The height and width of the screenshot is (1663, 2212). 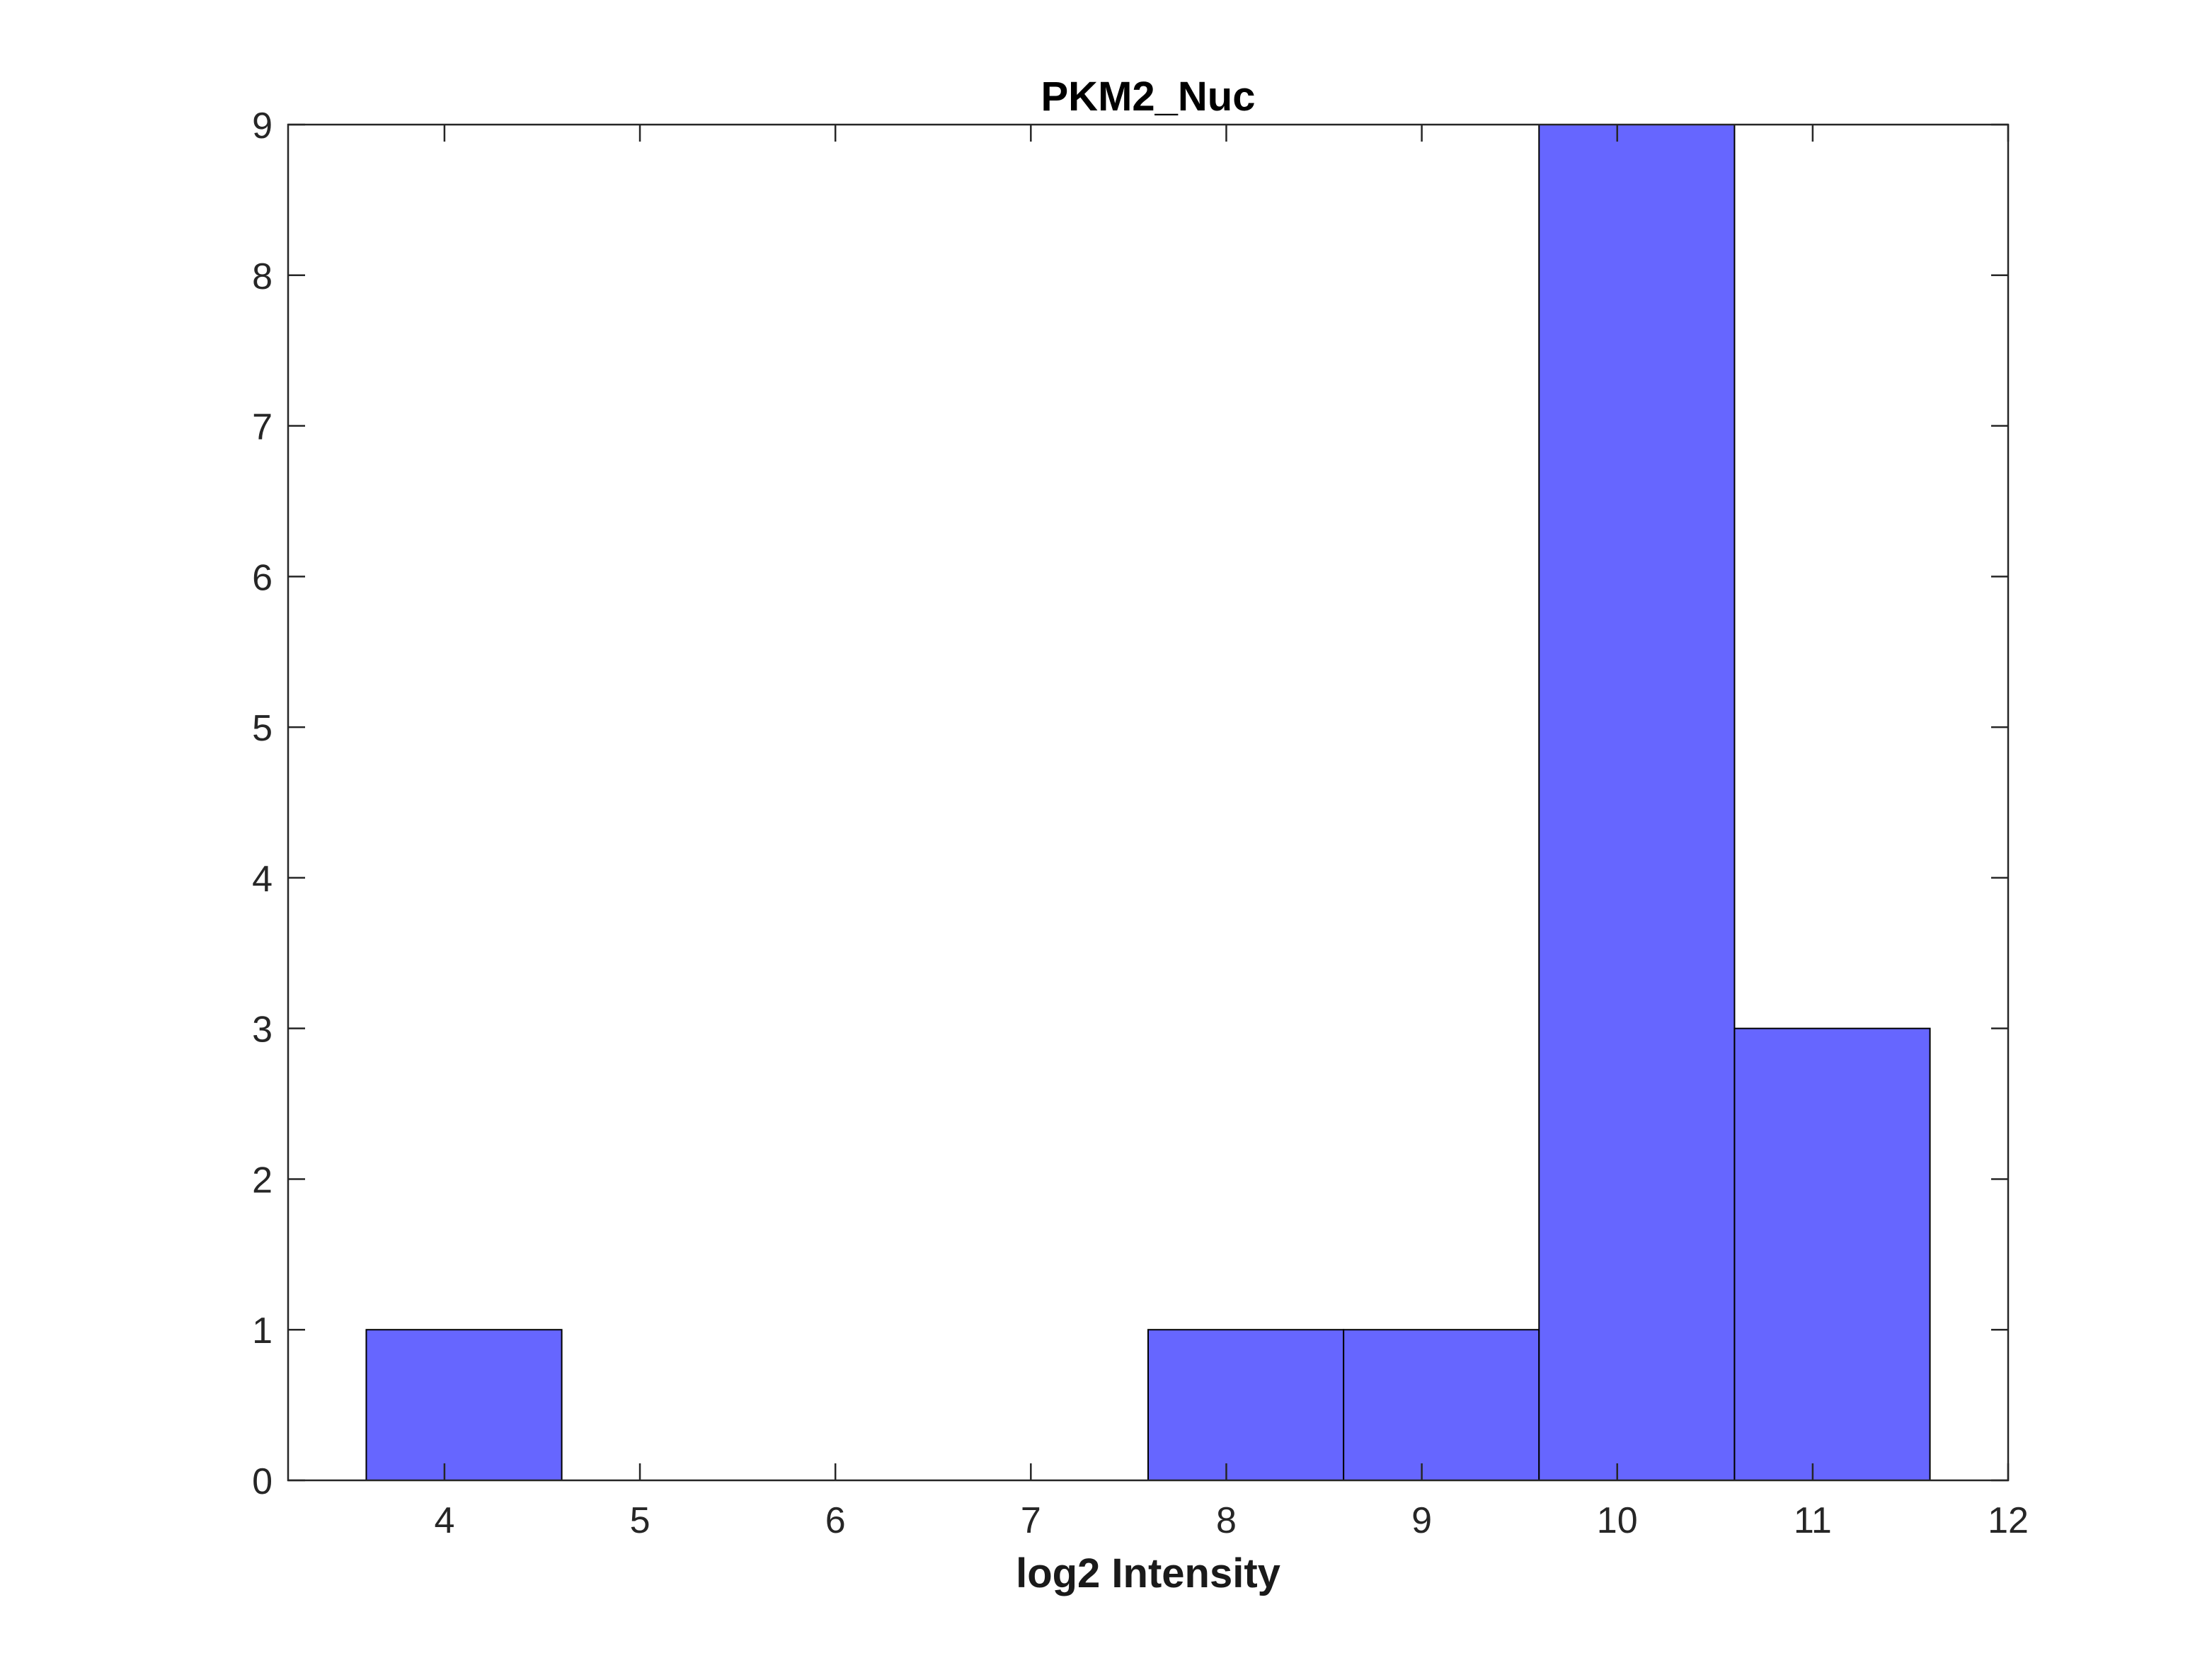 I want to click on y-tick-label-9: 9, so click(x=262, y=126).